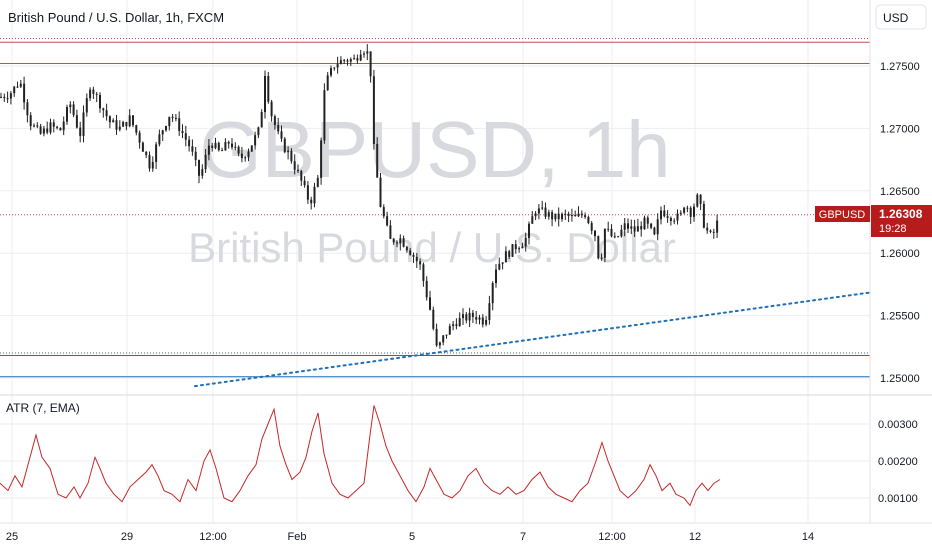 Image resolution: width=932 pixels, height=550 pixels. Describe the element at coordinates (43, 408) in the screenshot. I see `atr-indicator-title: ATR (7, EMA)` at that location.